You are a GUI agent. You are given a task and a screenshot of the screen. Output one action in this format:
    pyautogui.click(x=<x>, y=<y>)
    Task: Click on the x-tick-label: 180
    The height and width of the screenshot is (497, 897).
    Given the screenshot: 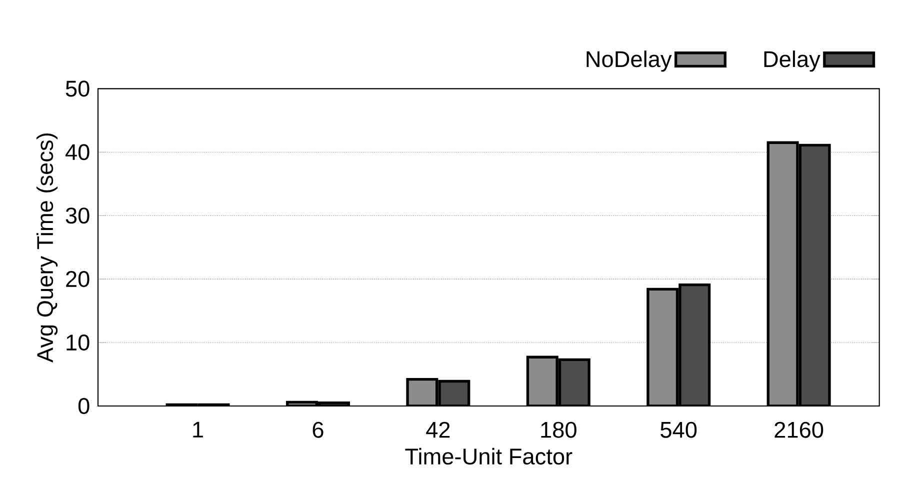 What is the action you would take?
    pyautogui.click(x=558, y=430)
    